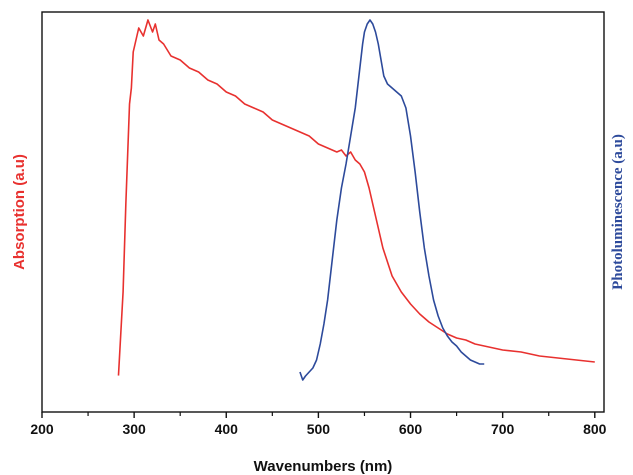 The height and width of the screenshot is (475, 633). What do you see at coordinates (318, 415) in the screenshot?
I see `x-axis-ticks` at bounding box center [318, 415].